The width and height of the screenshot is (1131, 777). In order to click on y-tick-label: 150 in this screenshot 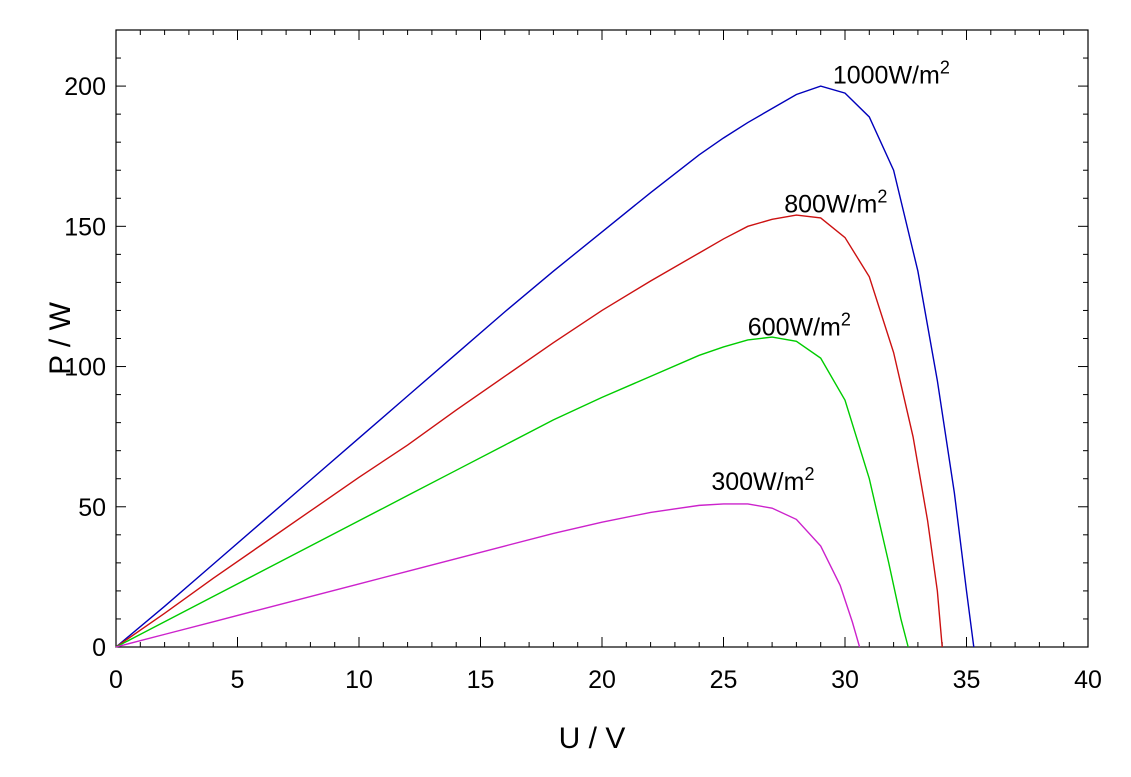, I will do `click(85, 227)`.